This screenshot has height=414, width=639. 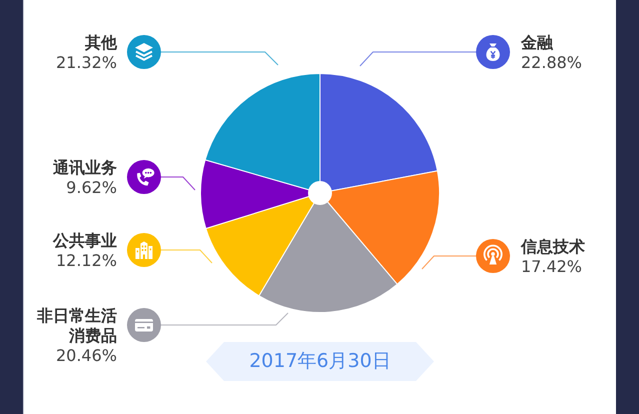 What do you see at coordinates (84, 240) in the screenshot?
I see `legend-label: 公共事业` at bounding box center [84, 240].